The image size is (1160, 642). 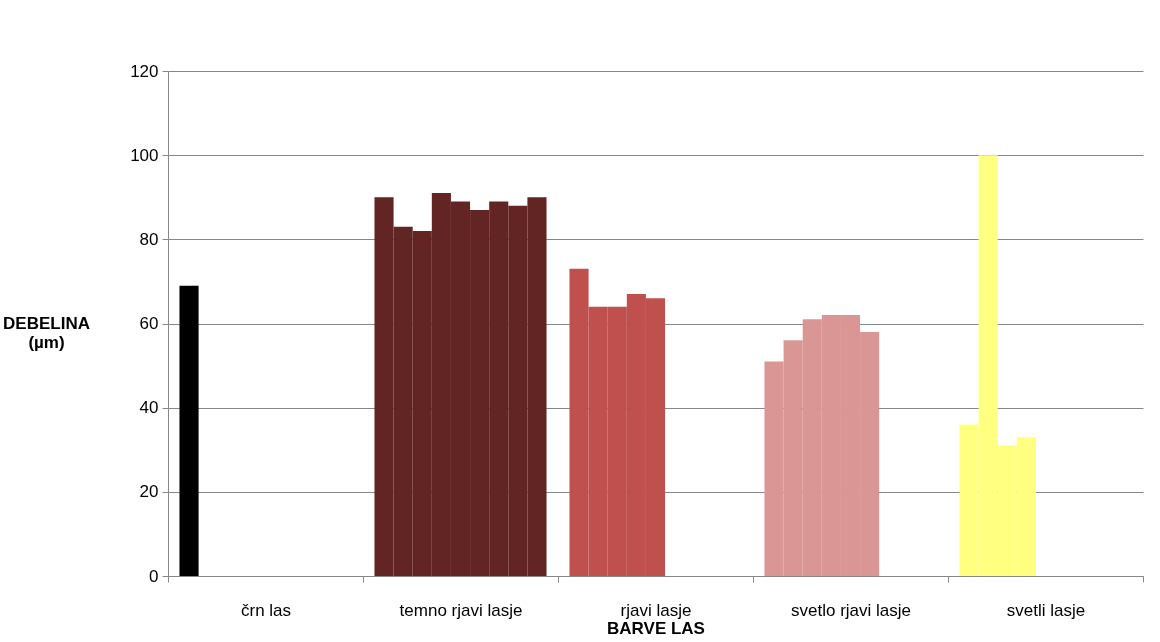 I want to click on y-tick-label: 100, so click(x=144, y=155).